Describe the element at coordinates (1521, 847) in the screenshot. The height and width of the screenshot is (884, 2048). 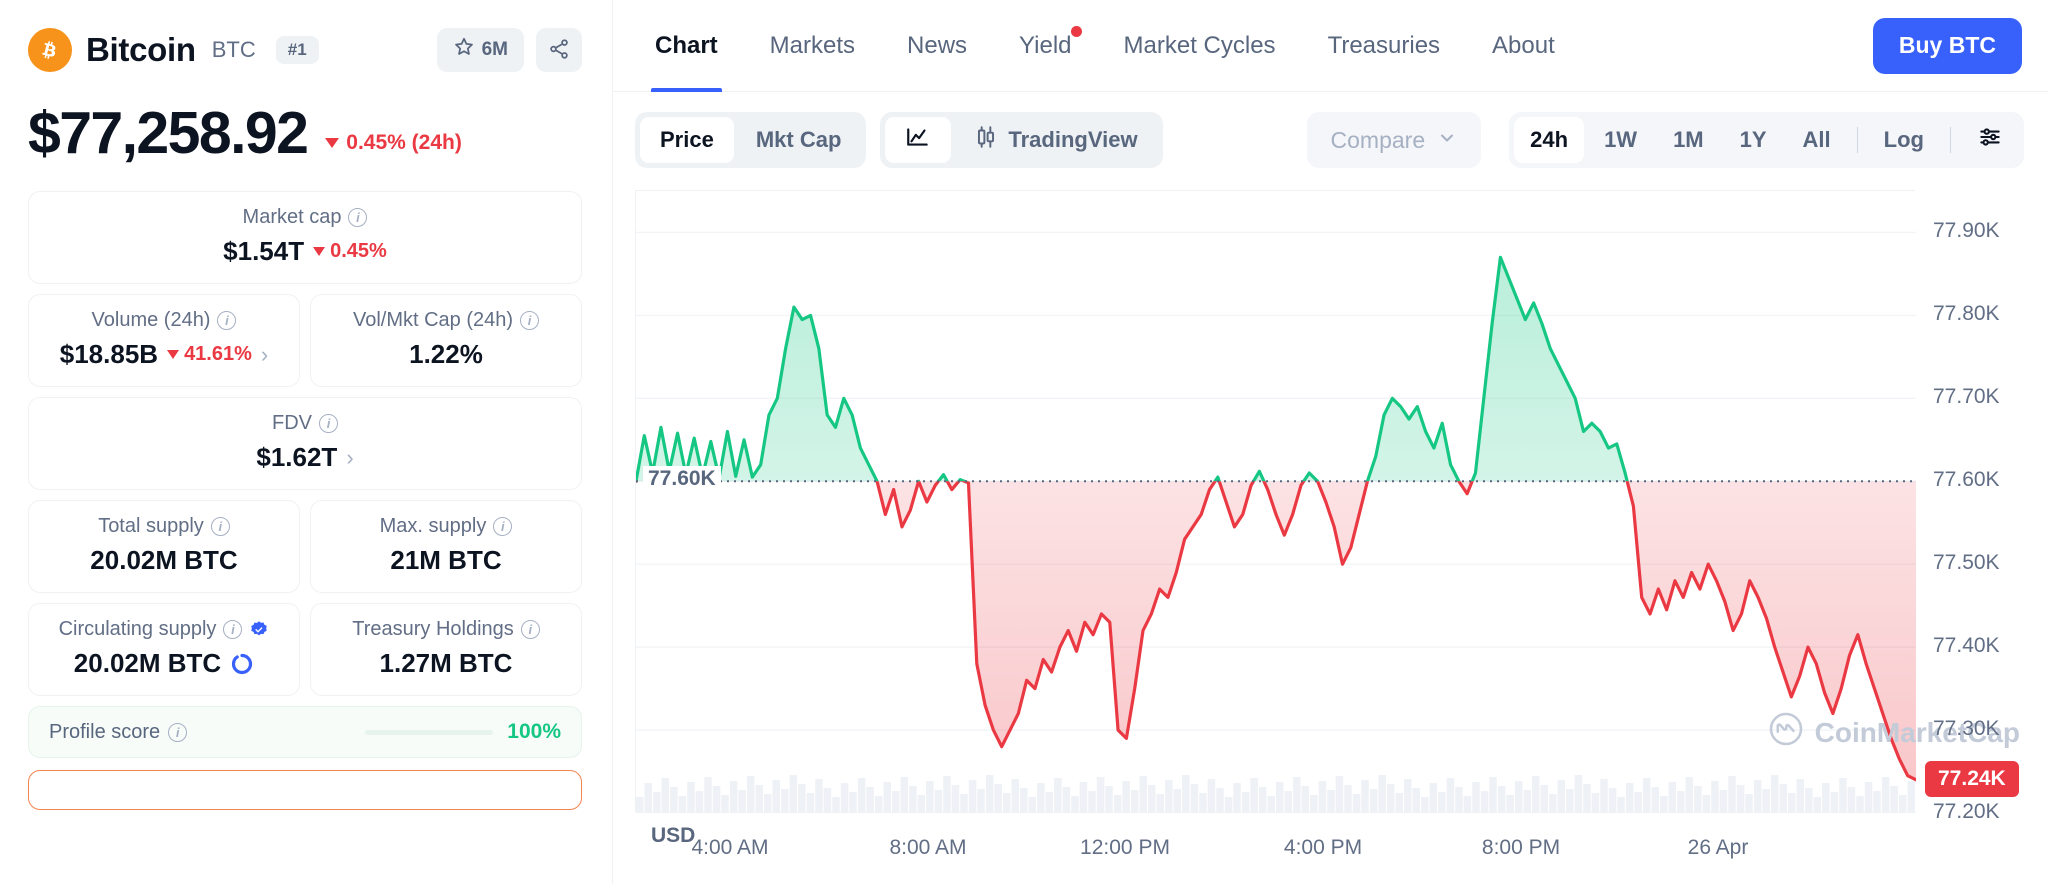
I see `x-axis-tick: 8:00 PM` at that location.